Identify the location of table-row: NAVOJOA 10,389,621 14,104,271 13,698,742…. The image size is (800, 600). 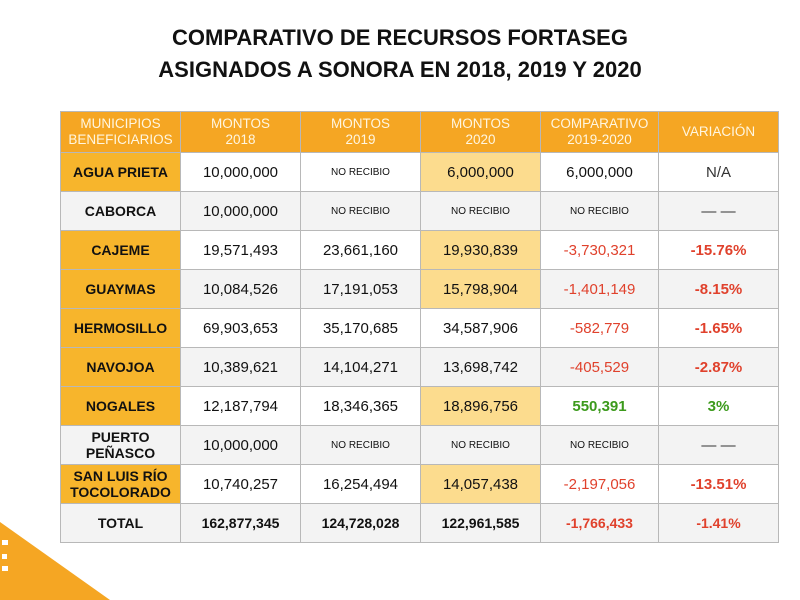
(419, 367).